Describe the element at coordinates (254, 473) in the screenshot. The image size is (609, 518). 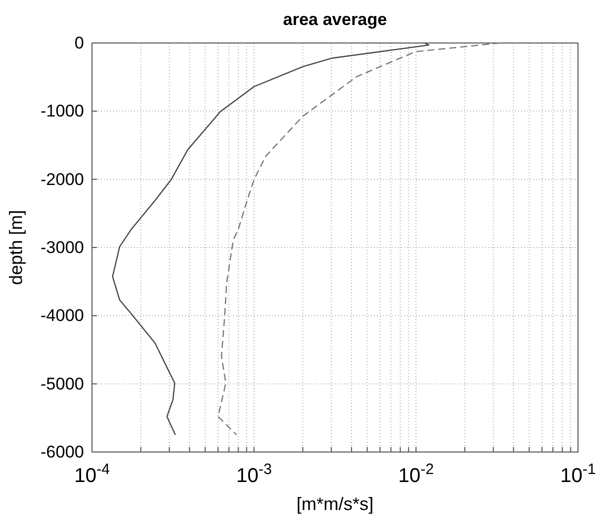
I see `x-tick-label: 10$^{-3}$` at that location.